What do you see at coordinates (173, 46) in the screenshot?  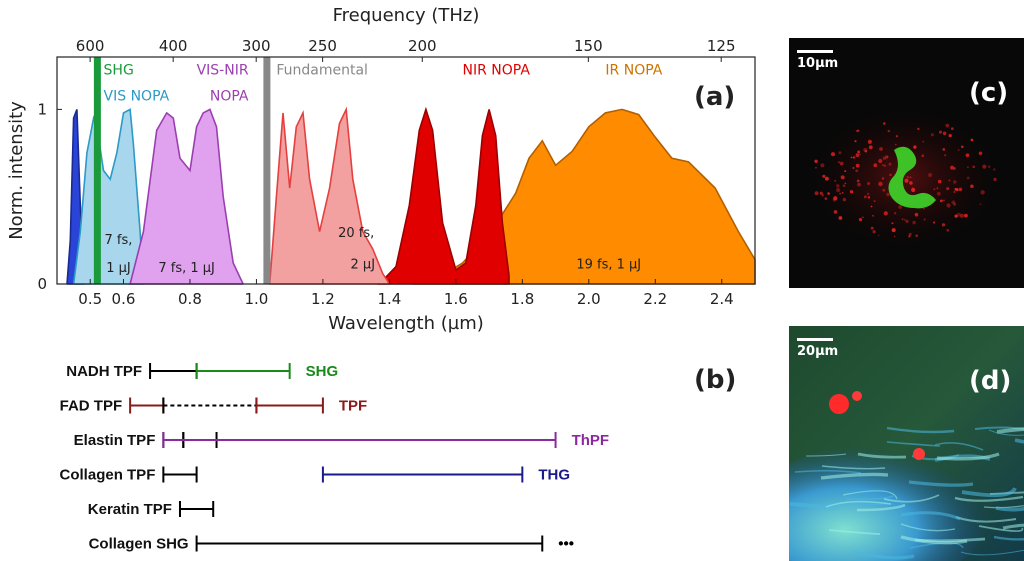 I see `frequency-tick-label: 400` at bounding box center [173, 46].